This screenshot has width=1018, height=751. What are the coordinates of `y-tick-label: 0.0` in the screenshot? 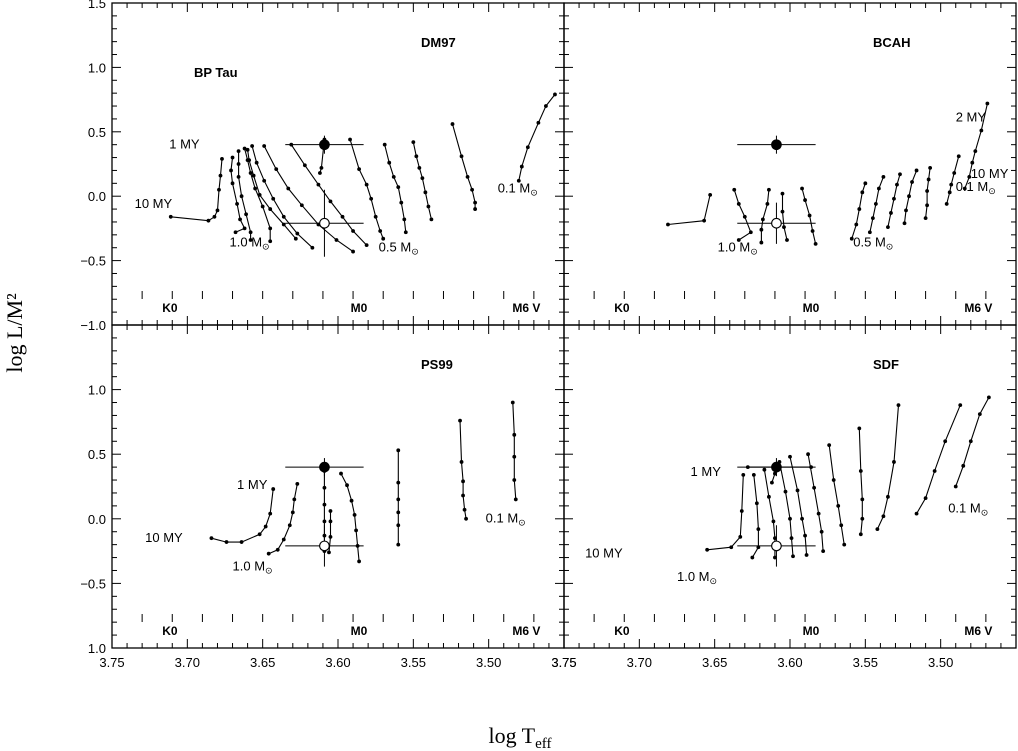 It's located at (97, 519).